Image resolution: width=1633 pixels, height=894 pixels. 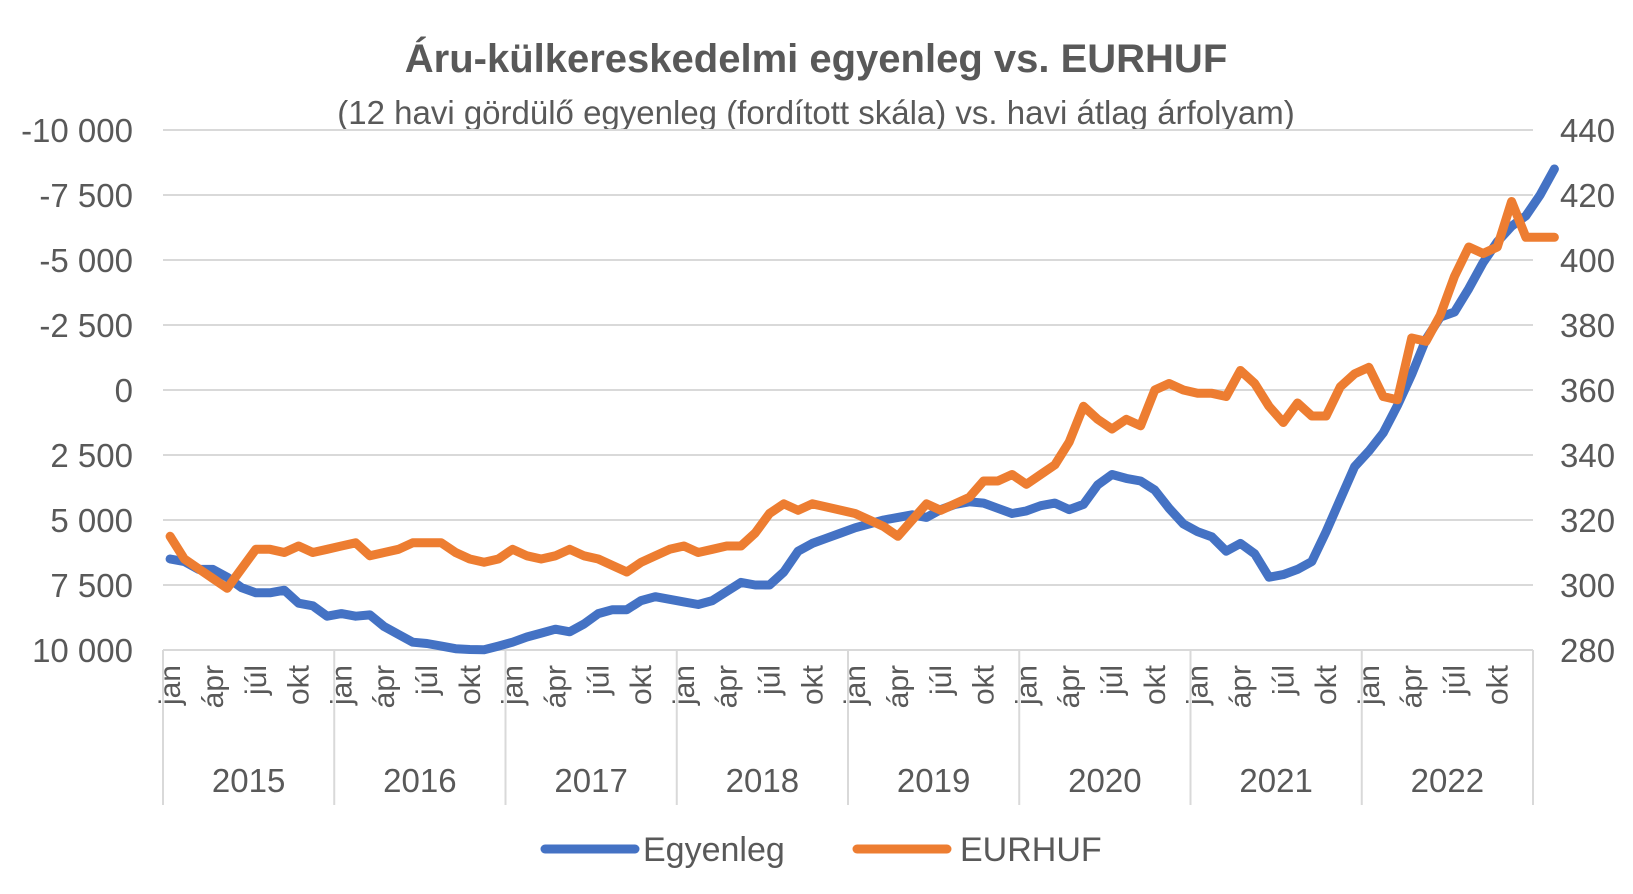 I want to click on legend-label: EURHUF, so click(x=1031, y=850).